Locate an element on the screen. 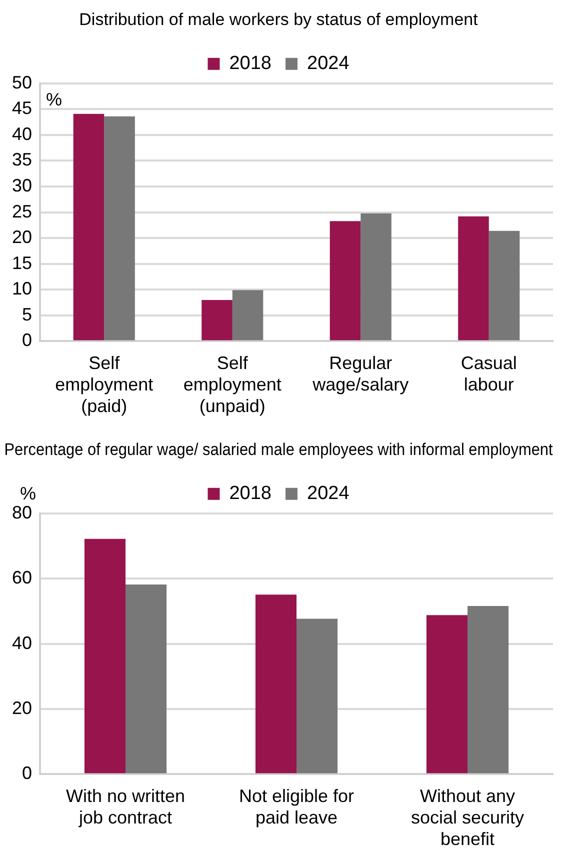  chart-title: Percentage of regular wage/ salaried male employees with informal employment is located at coordinates (279, 450).